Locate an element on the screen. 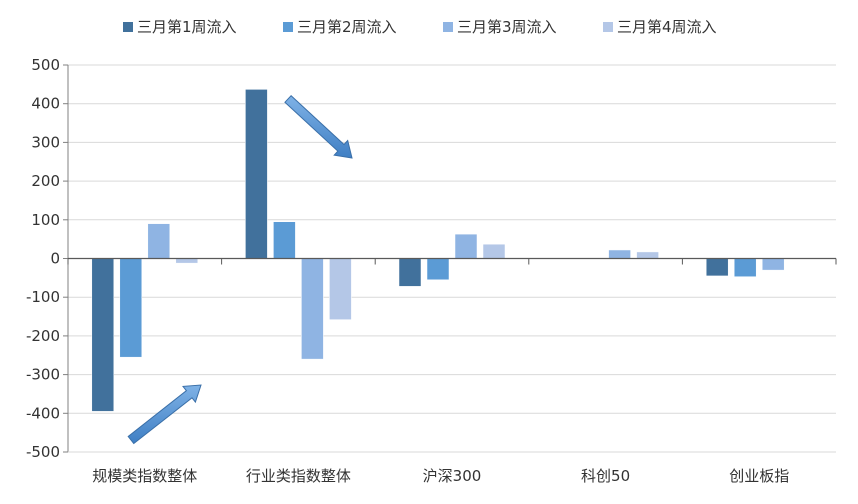 This screenshot has height=504, width=858. y-tick-label: 400 is located at coordinates (45, 104).